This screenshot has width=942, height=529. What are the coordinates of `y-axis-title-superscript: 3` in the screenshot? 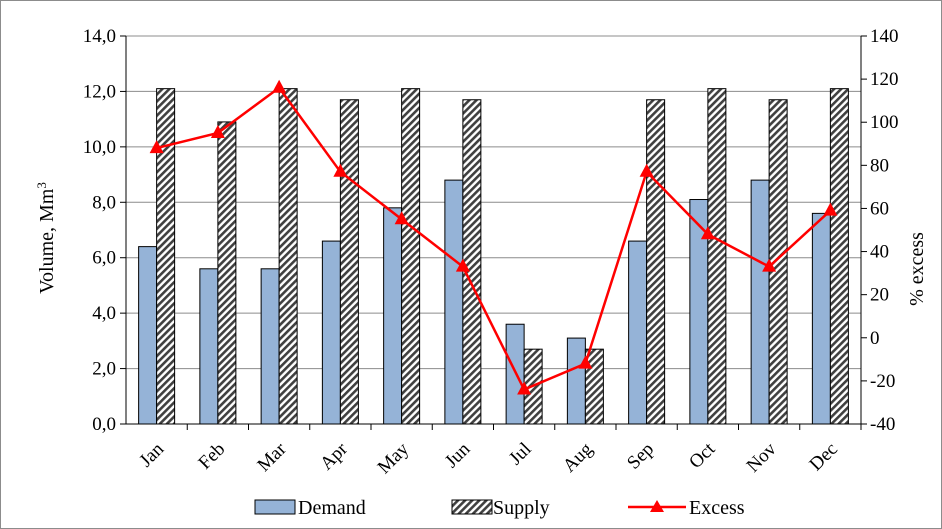 It's located at (41, 185).